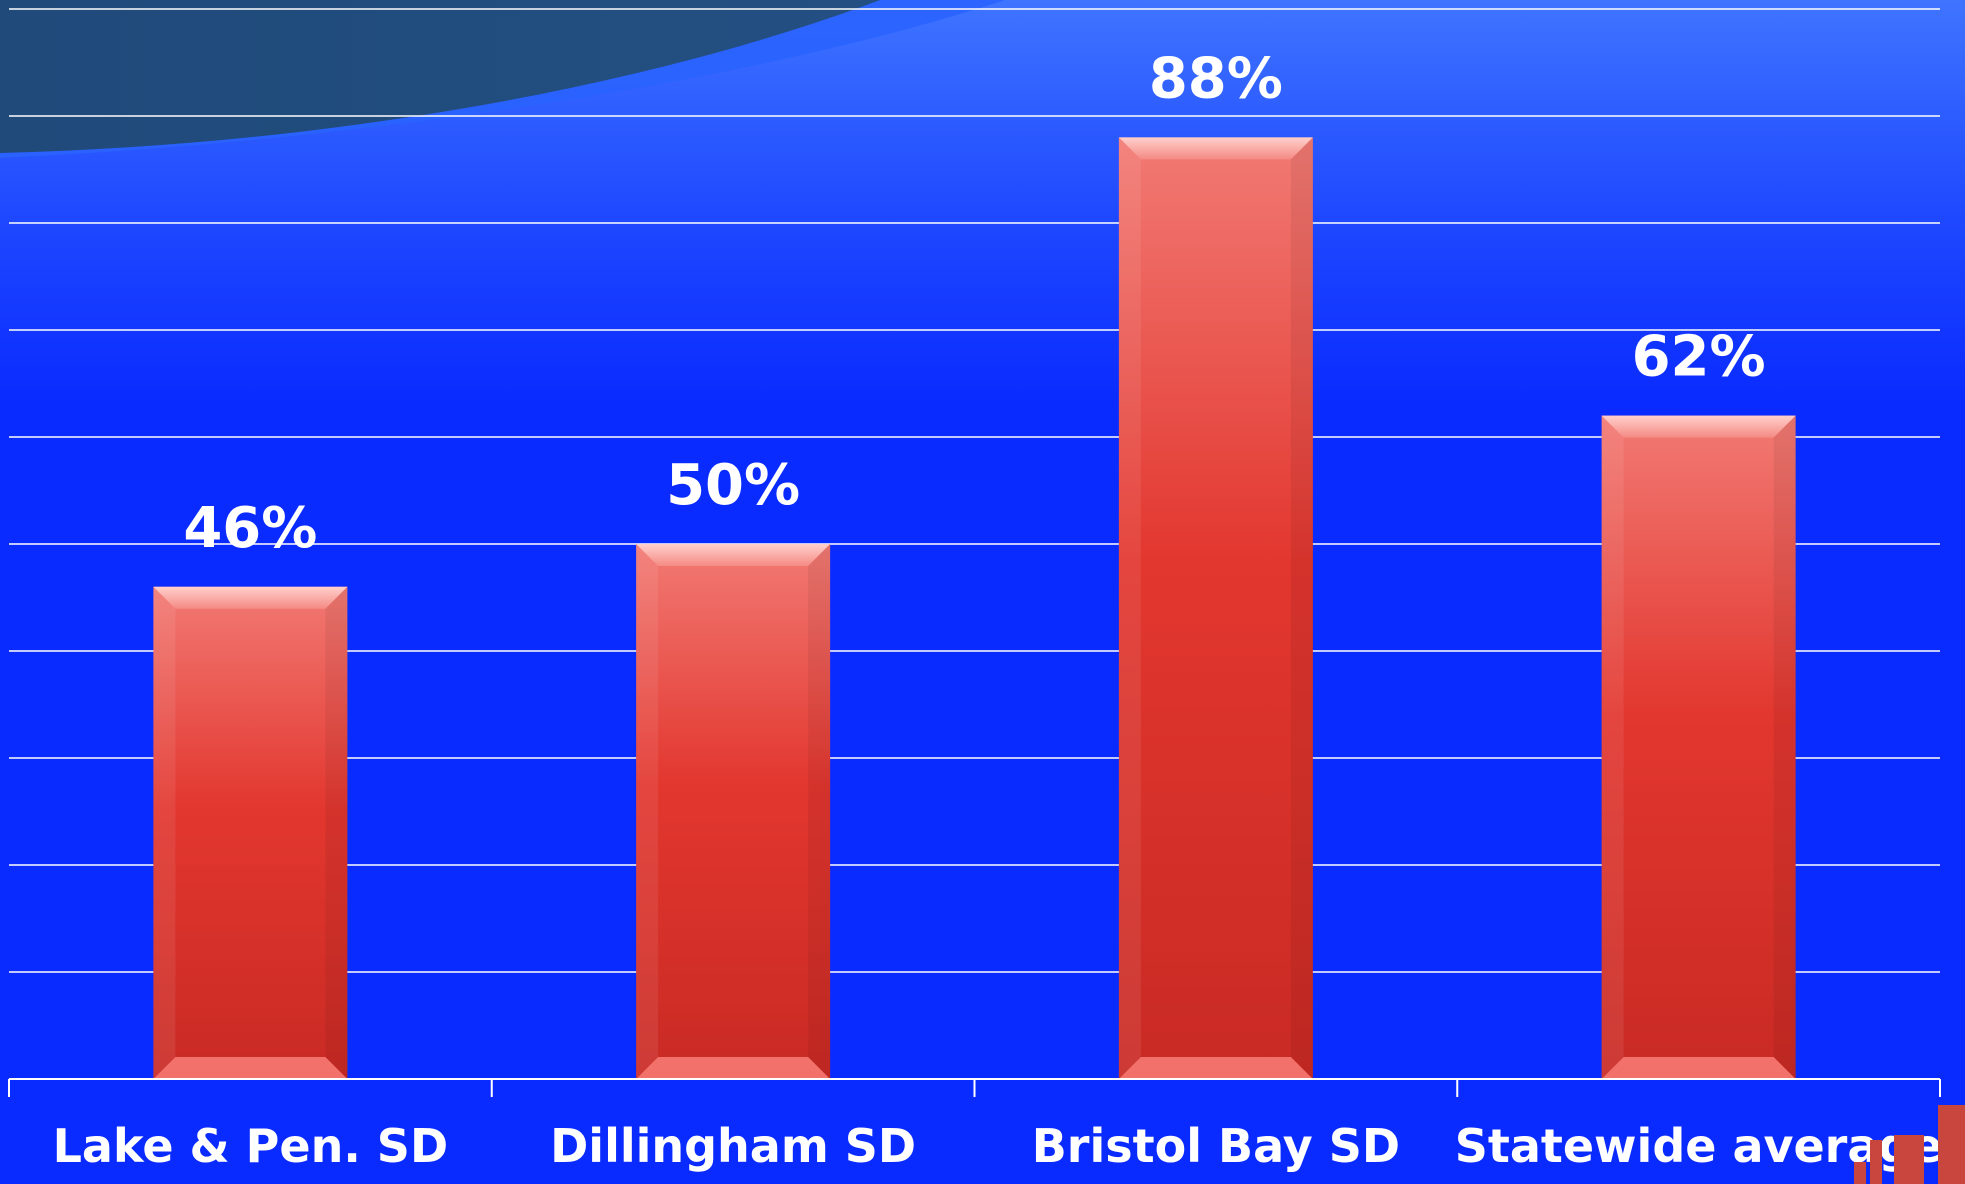 The width and height of the screenshot is (1965, 1184). Describe the element at coordinates (1909, 1144) in the screenshot. I see `corner-bars-logo` at that location.